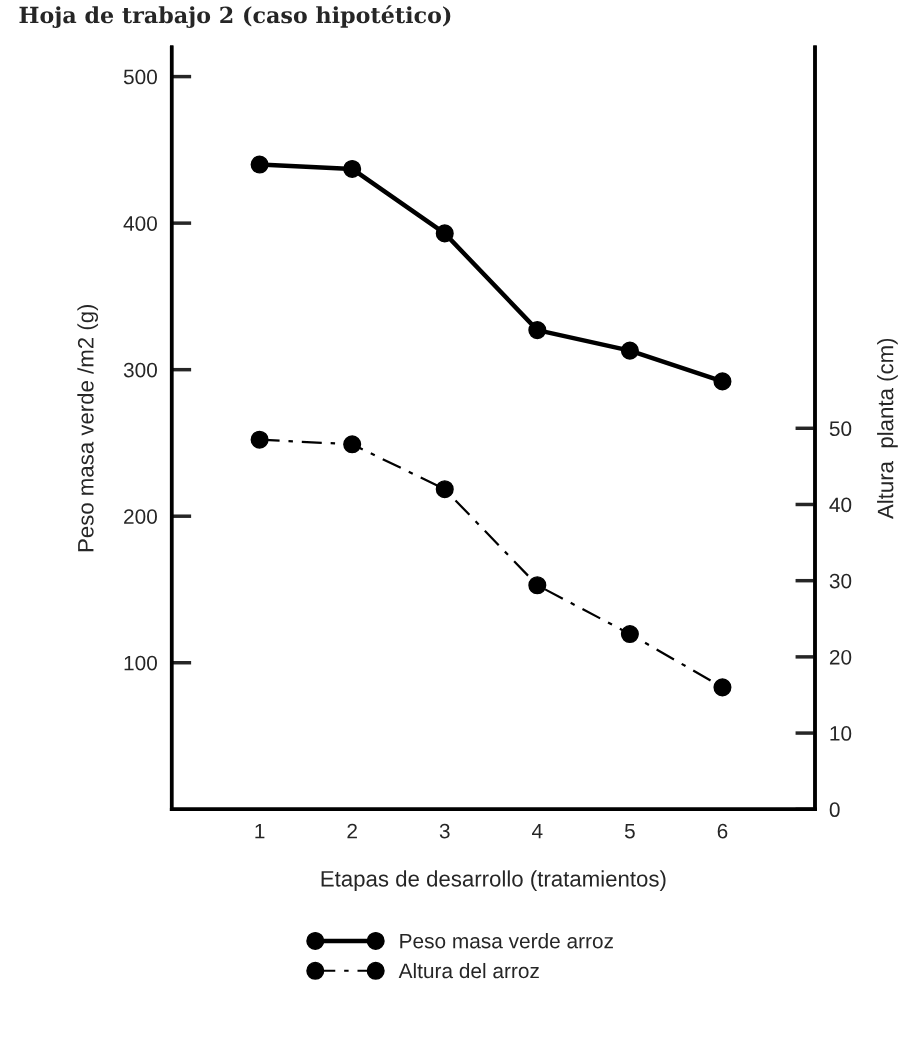 This screenshot has height=1051, width=923. Describe the element at coordinates (140, 77) in the screenshot. I see `y-tick-label: 500` at that location.